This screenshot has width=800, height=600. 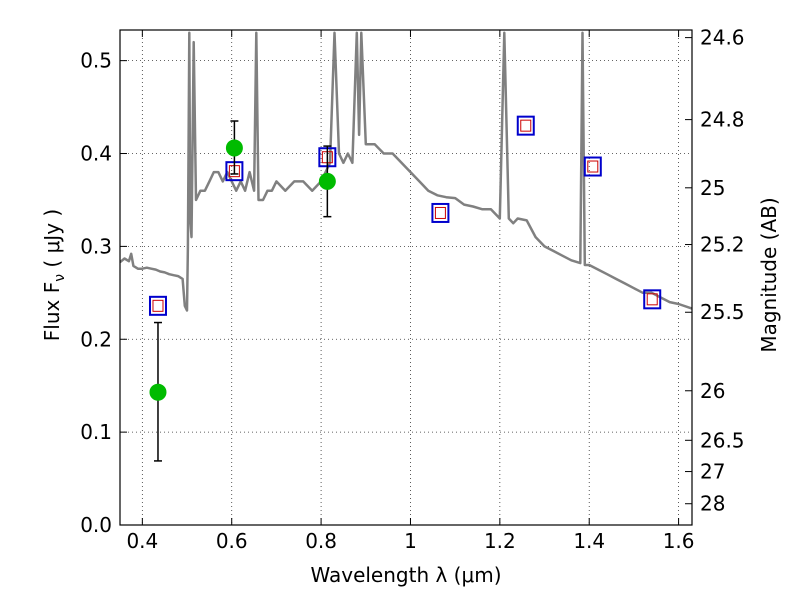 What do you see at coordinates (96, 525) in the screenshot?
I see `y-tick-label: 0.0` at bounding box center [96, 525].